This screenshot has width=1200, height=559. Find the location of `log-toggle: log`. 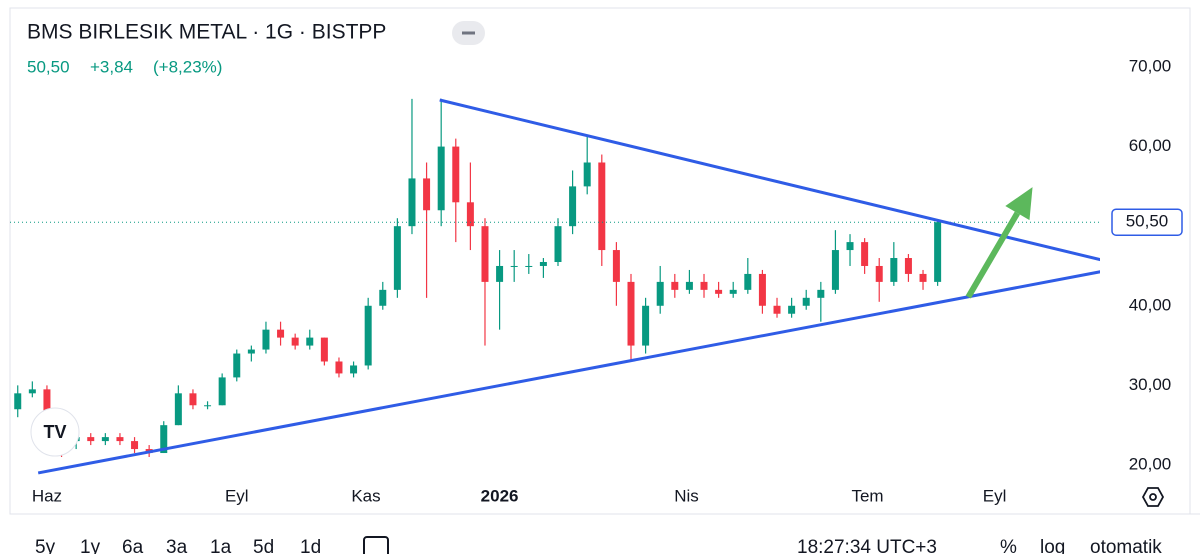

log-toggle: log is located at coordinates (1052, 547).